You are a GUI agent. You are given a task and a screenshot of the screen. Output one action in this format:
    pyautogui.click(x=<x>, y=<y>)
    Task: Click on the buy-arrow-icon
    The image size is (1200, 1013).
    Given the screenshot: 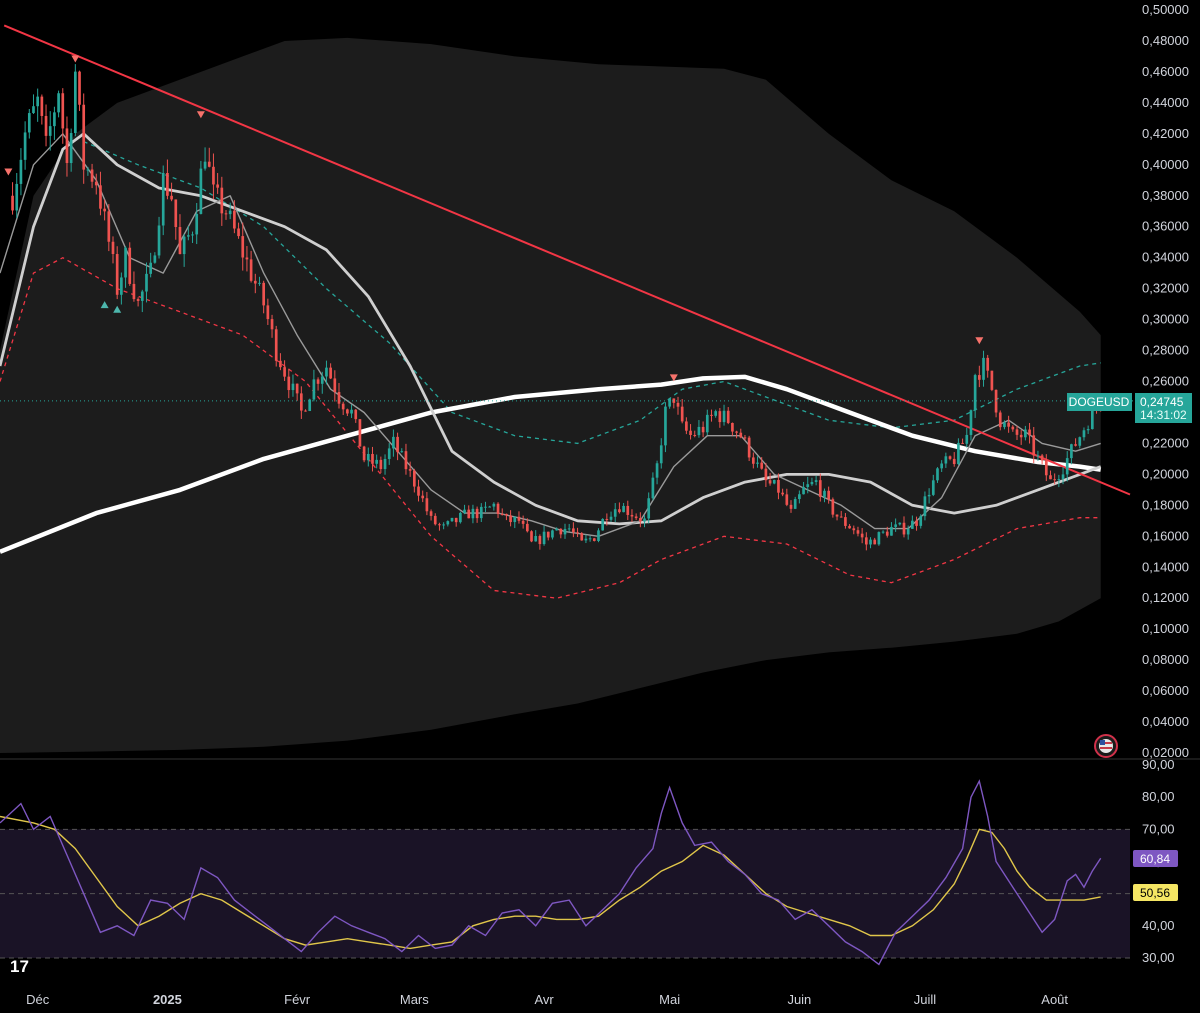 What is the action you would take?
    pyautogui.click(x=117, y=309)
    